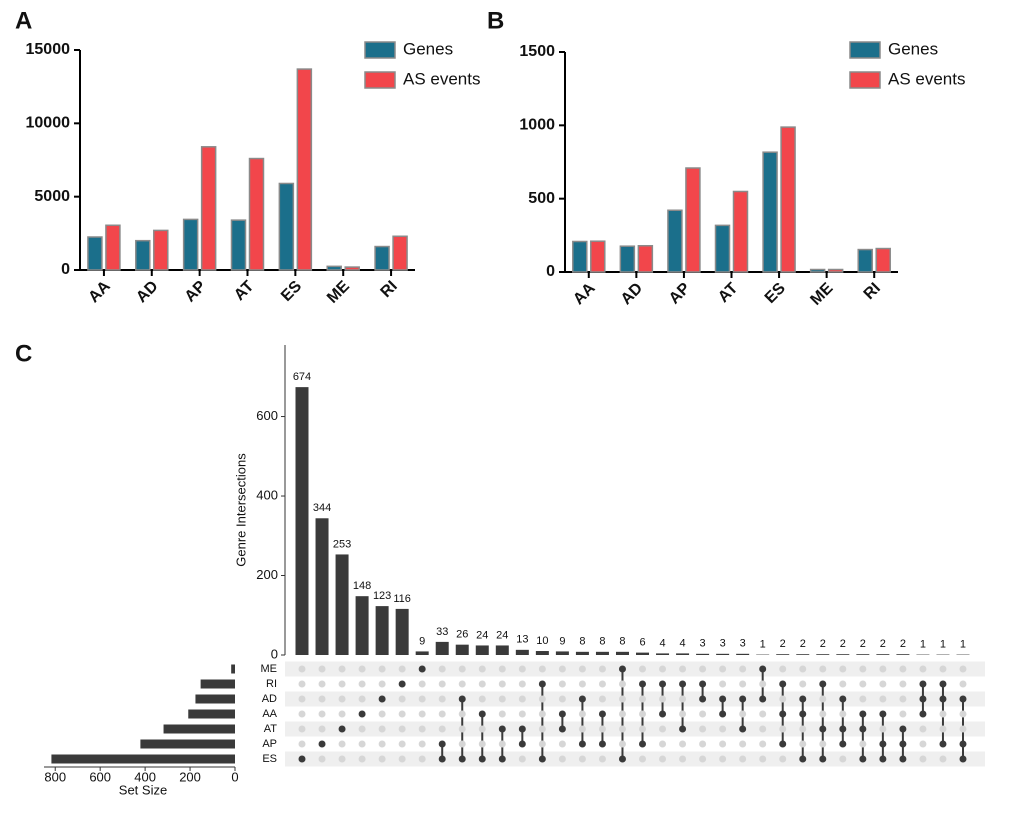 The image size is (1020, 817). Describe the element at coordinates (269, 699) in the screenshot. I see `set-label: AD` at that location.